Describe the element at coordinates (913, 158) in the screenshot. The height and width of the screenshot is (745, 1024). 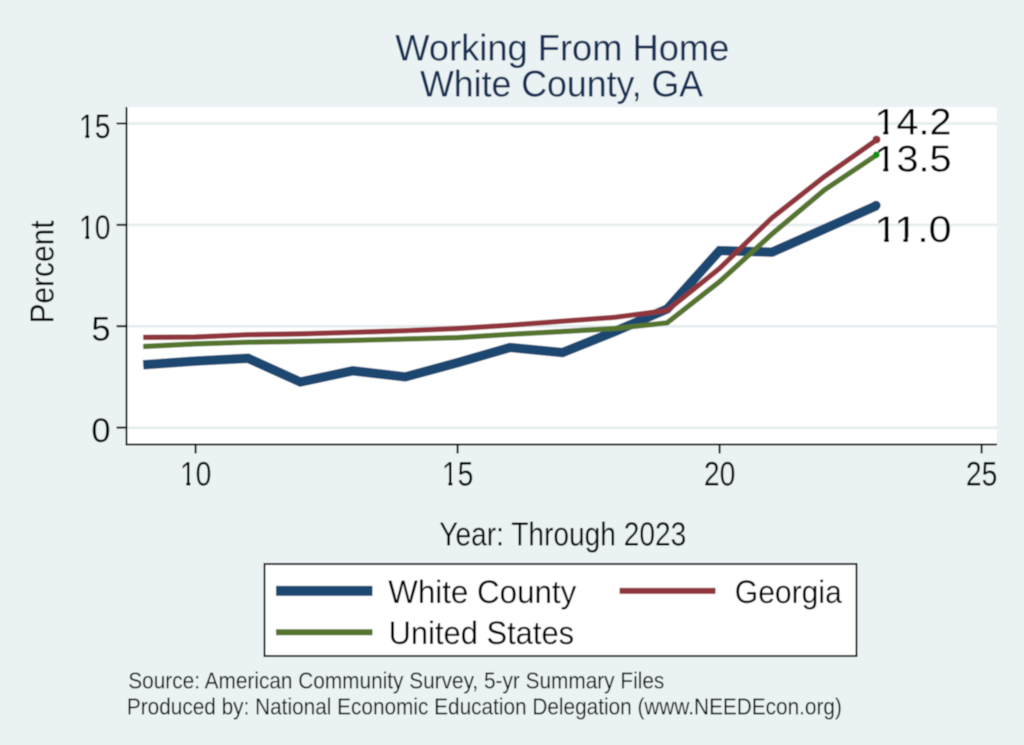
I see `svg-text: 13.5` at that location.